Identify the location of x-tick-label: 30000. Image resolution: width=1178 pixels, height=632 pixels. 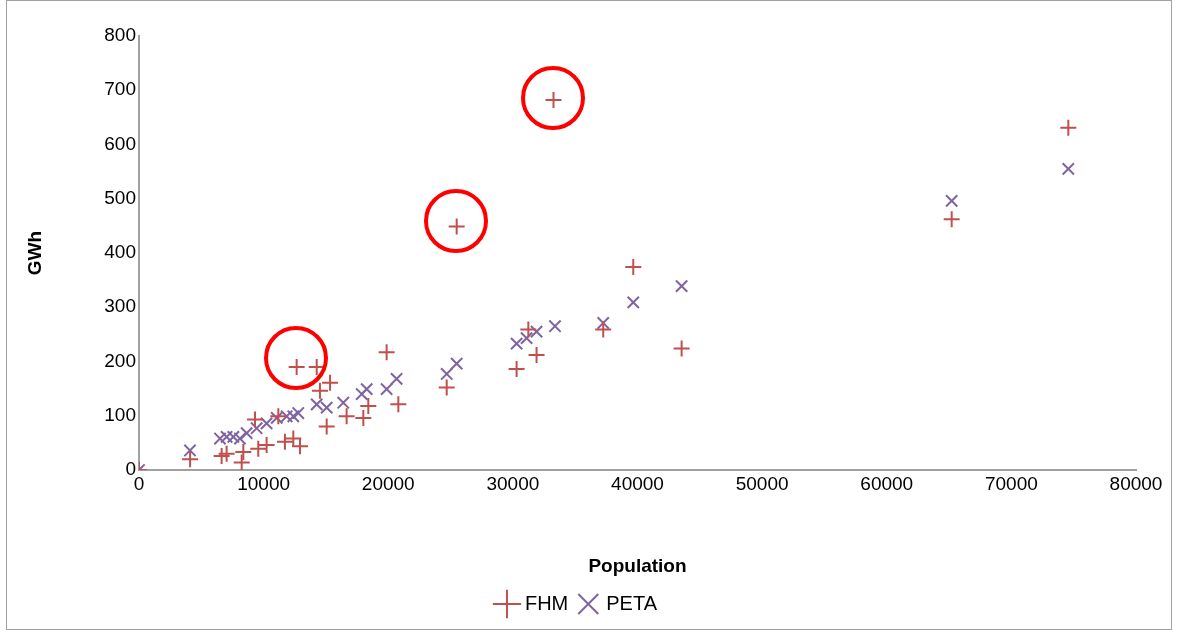
(513, 483).